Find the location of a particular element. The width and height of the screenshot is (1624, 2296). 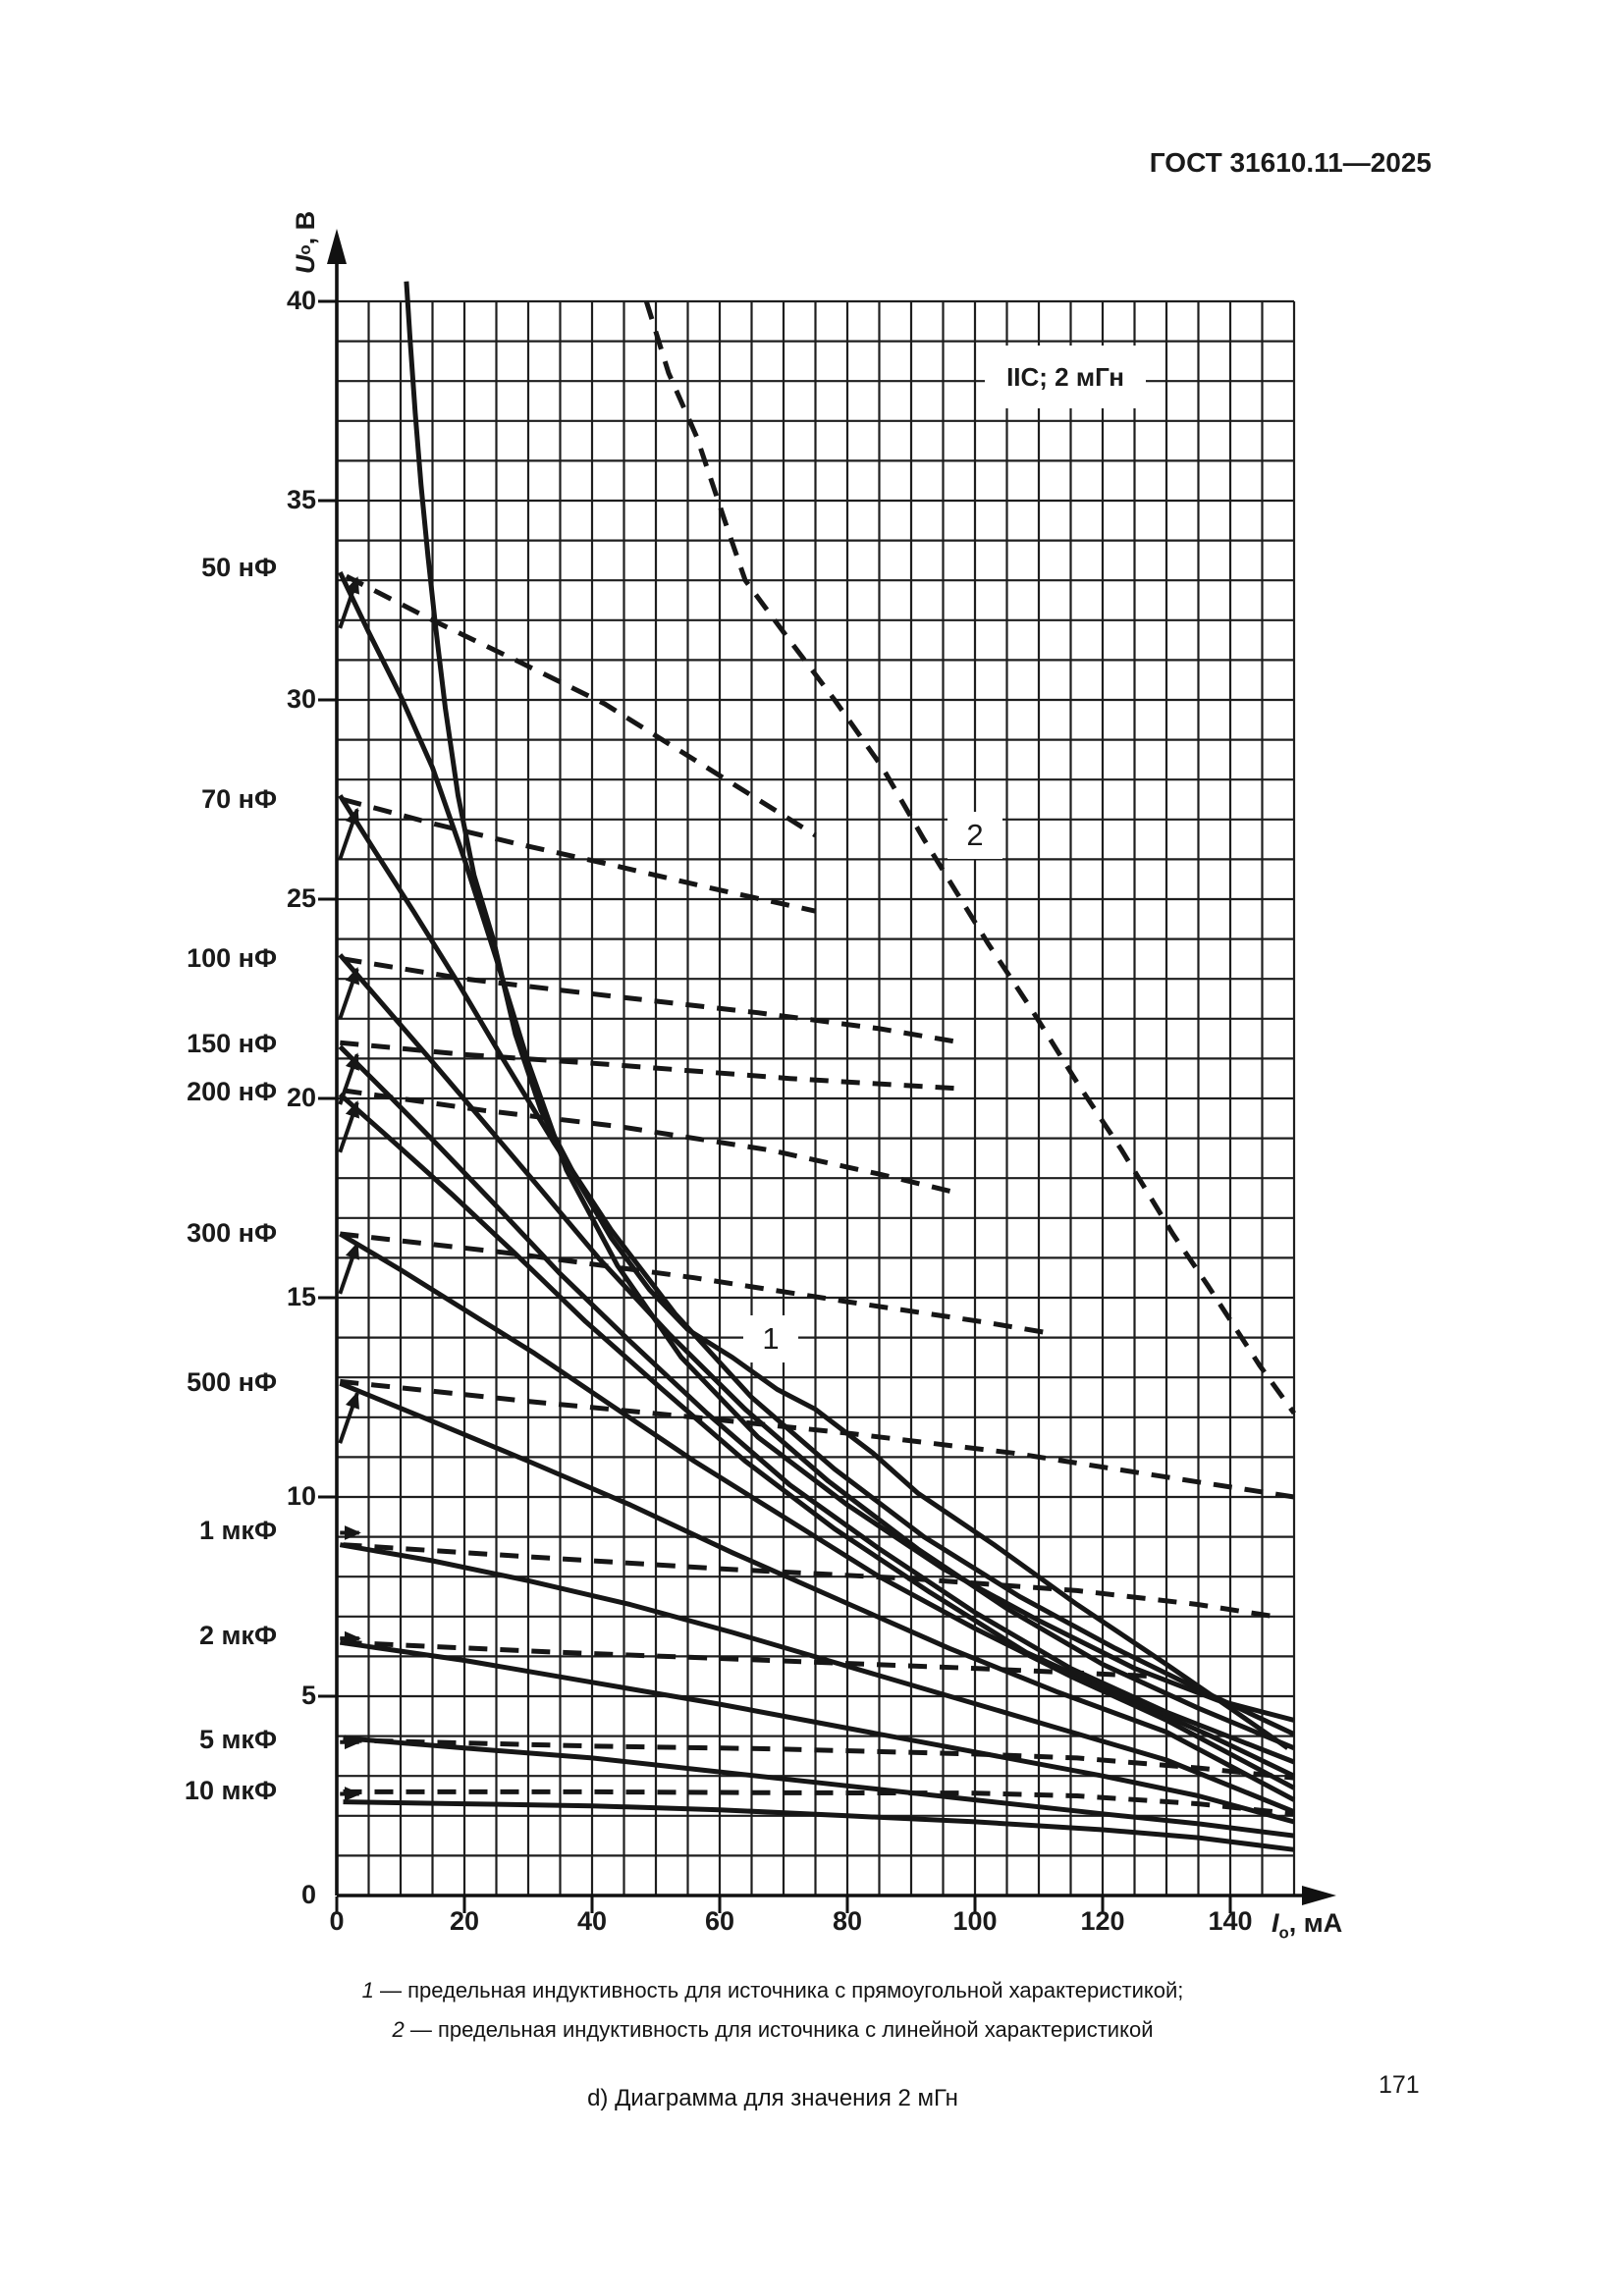

page-number: 171 is located at coordinates (1399, 2085).